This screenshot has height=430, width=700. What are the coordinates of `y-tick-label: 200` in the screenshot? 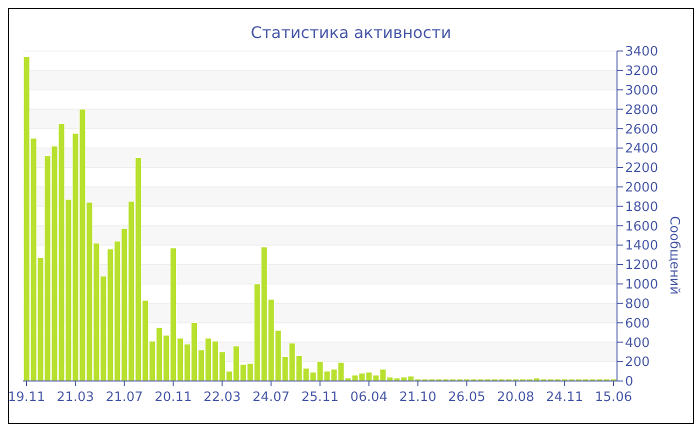 It's located at (637, 362).